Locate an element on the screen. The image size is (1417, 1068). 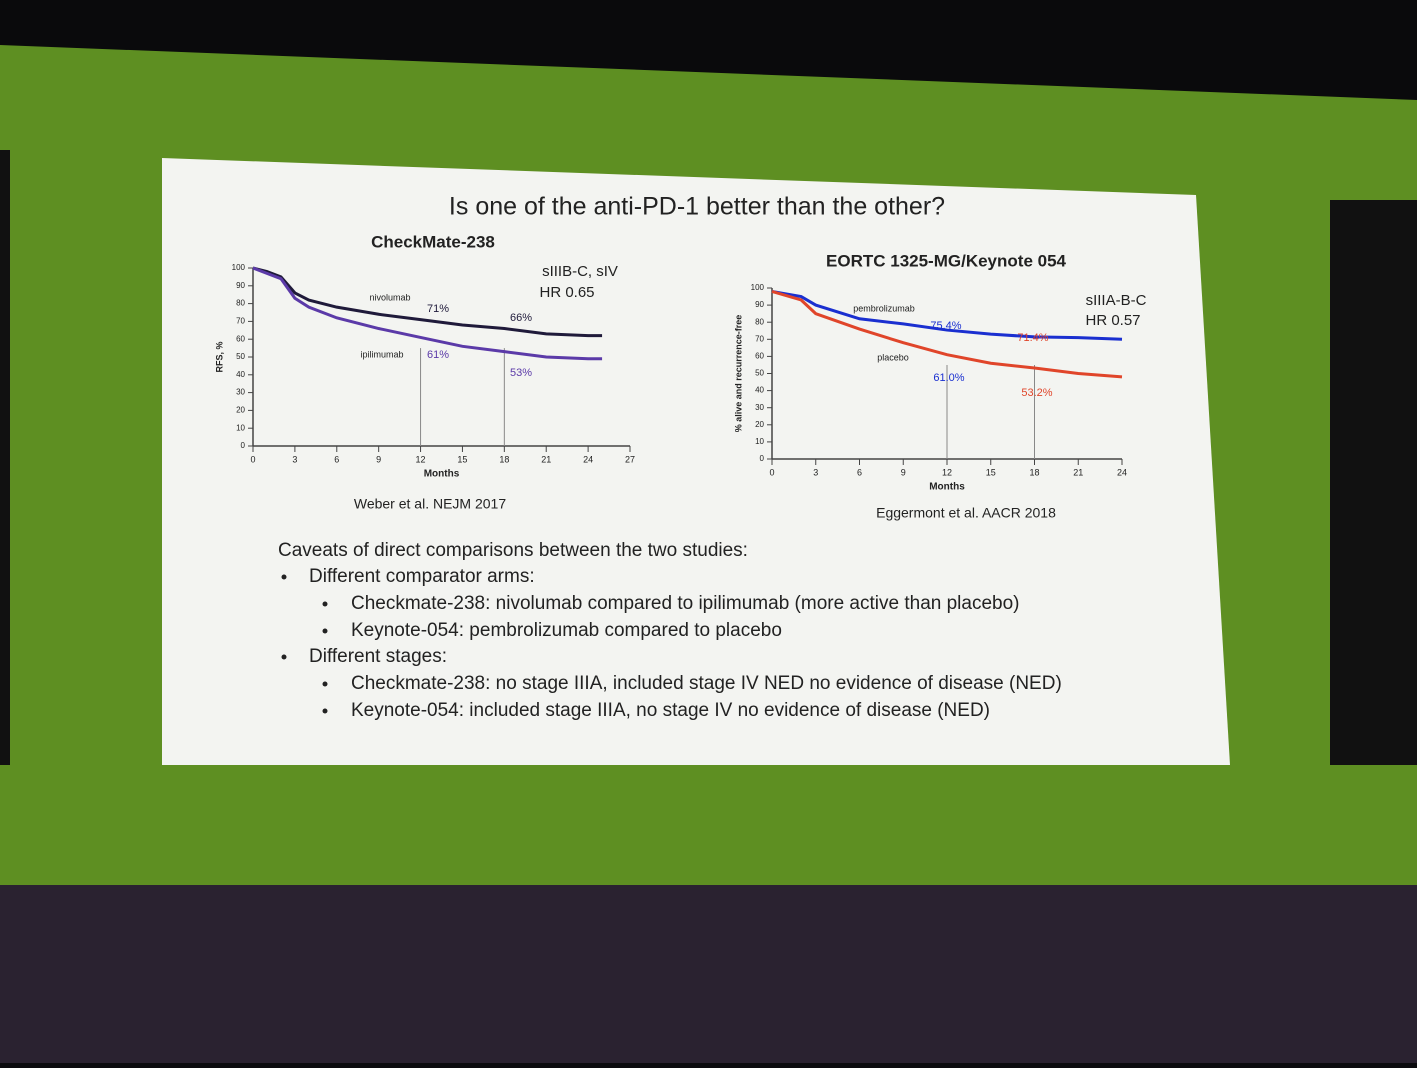
annotation: 75.4% is located at coordinates (945, 326).